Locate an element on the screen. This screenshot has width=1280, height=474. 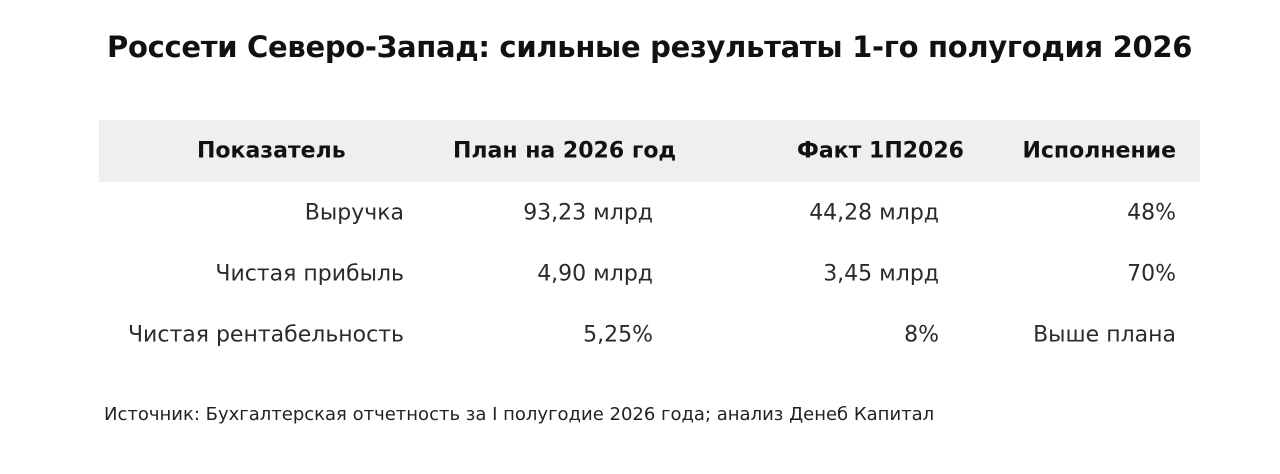
table-row: Чистая прибыль 4,90 млрд 3,45 млрд 70% is located at coordinates (649, 273).